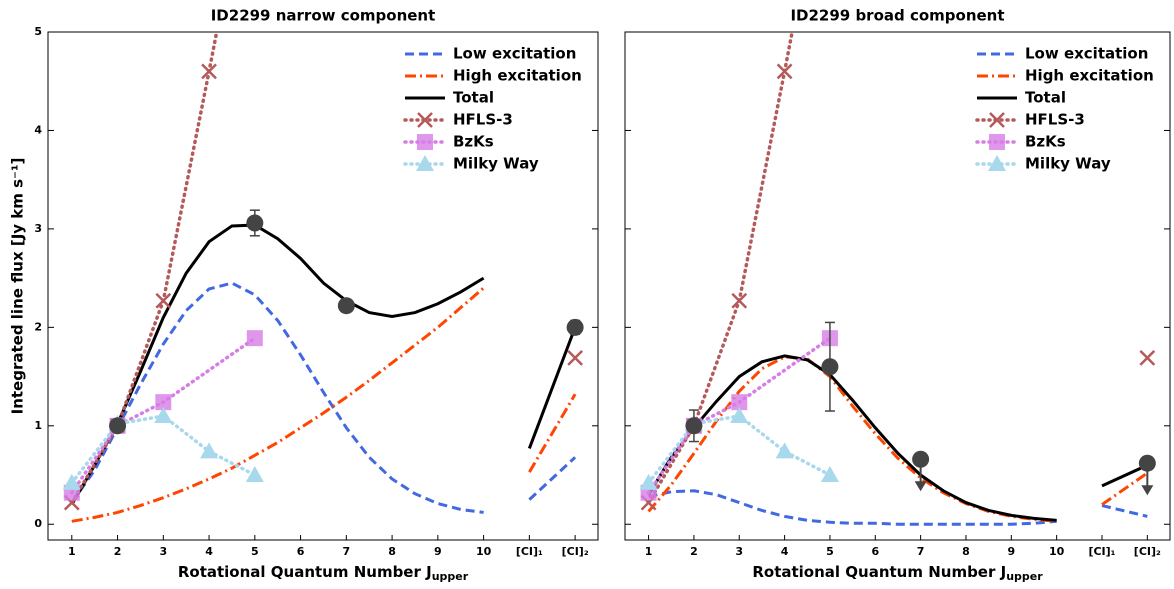 The width and height of the screenshot is (1174, 589). Describe the element at coordinates (38, 228) in the screenshot. I see `y-tick-label: 3` at that location.